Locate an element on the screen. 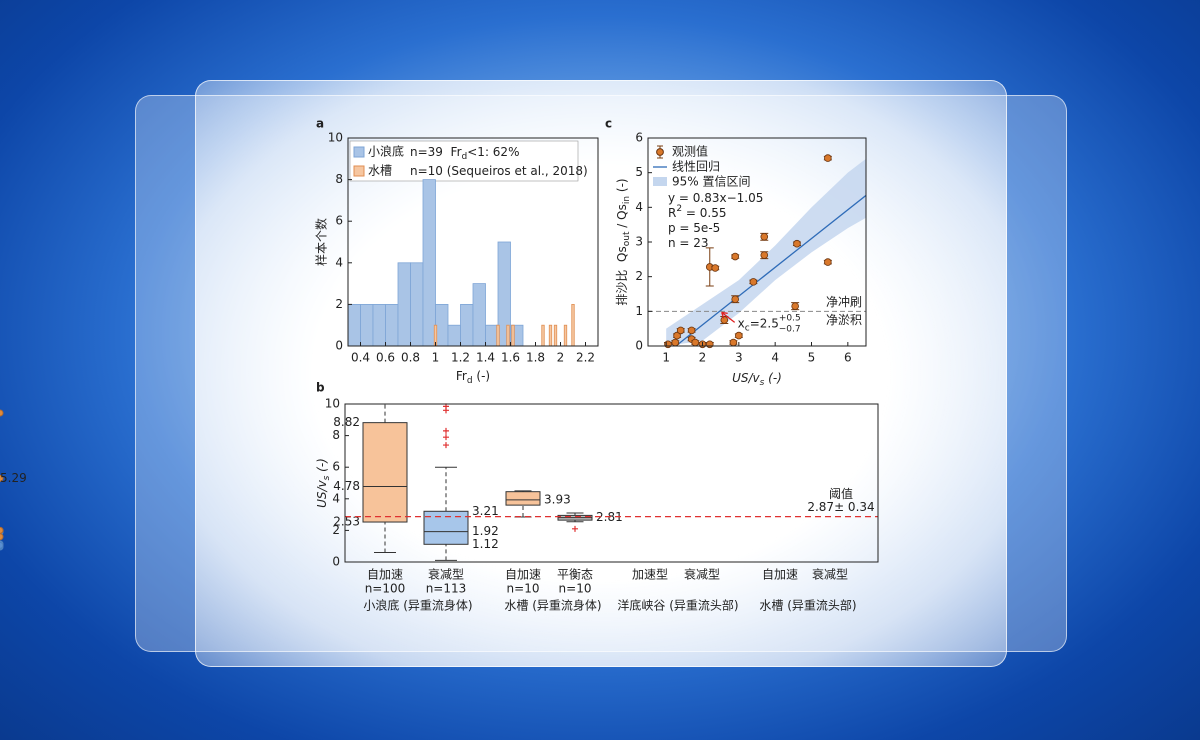 The width and height of the screenshot is (1200, 740). group-label: 水槽 (异重流头部) is located at coordinates (807, 605).